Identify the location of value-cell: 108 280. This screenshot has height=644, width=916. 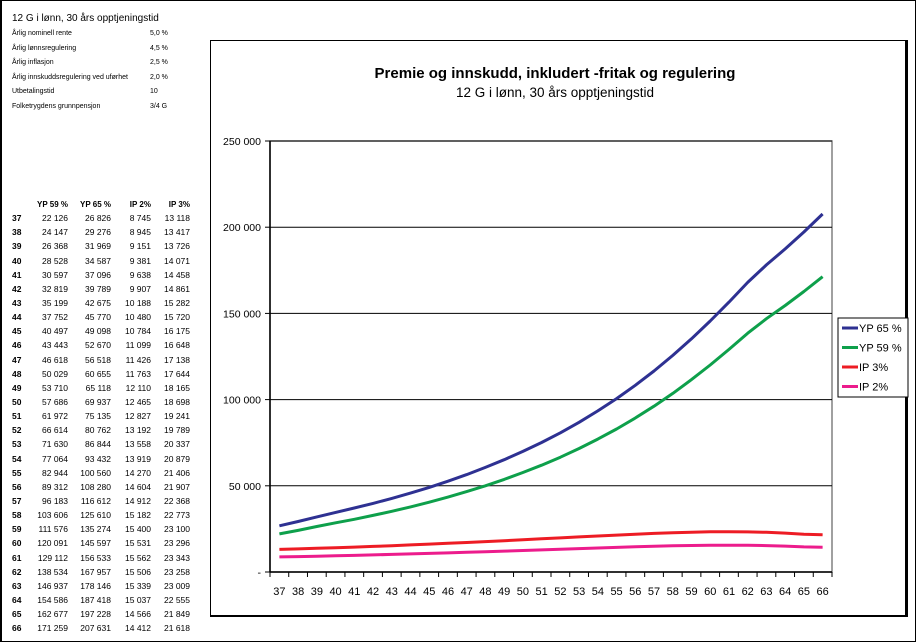
(95, 486).